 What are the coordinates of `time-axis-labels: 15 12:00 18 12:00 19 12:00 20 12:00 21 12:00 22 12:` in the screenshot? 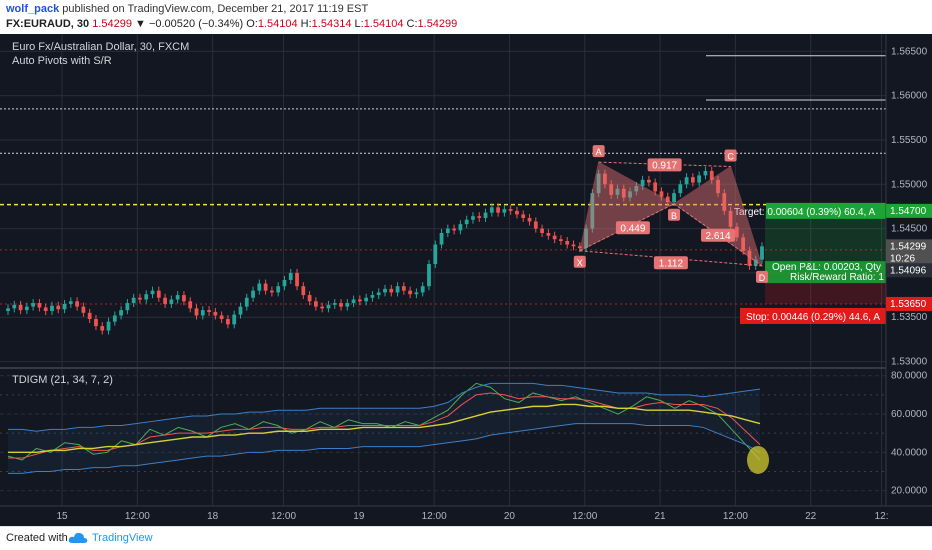 It's located at (472, 516).